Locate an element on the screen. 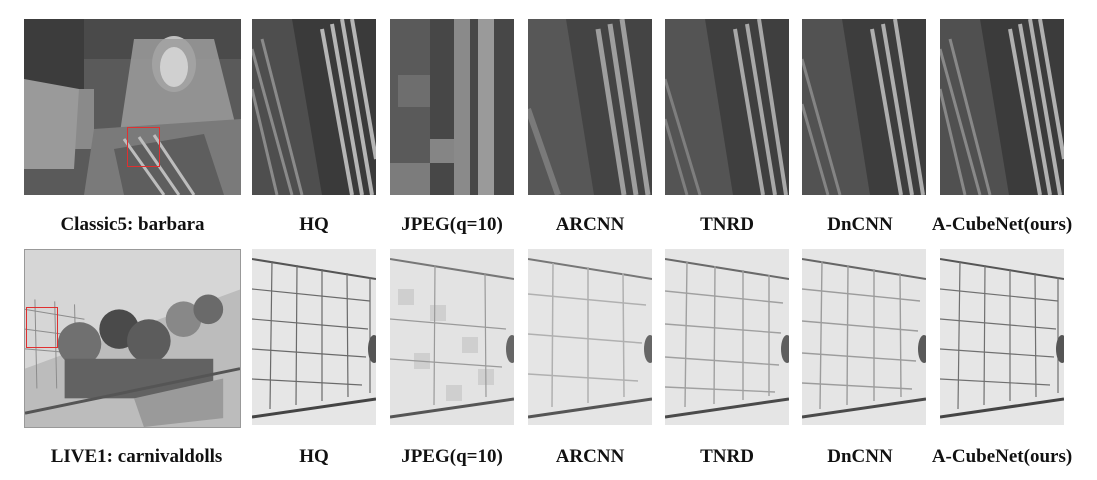  carnivaldolls-crop-jpeg is located at coordinates (452, 337).